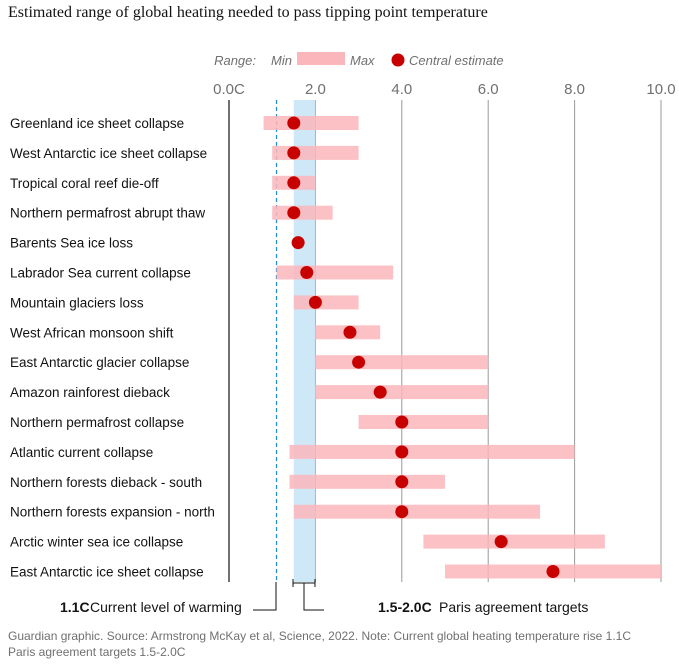 This screenshot has width=679, height=664. I want to click on legend-range-label: Range:, so click(235, 60).